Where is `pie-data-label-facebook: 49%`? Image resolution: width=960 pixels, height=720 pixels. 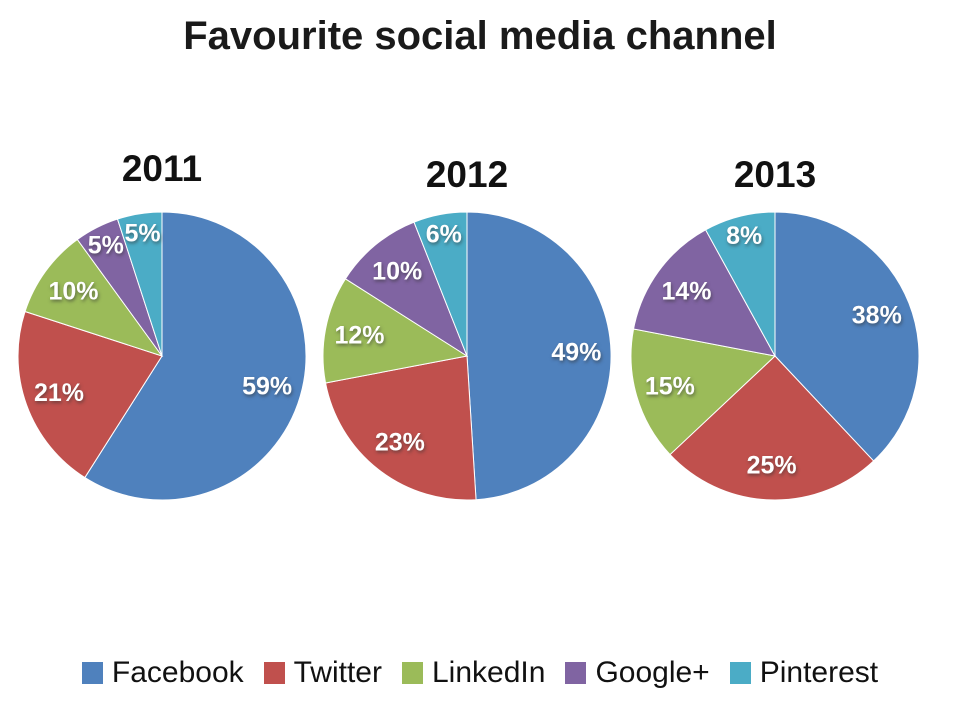 pie-data-label-facebook: 49% is located at coordinates (576, 353).